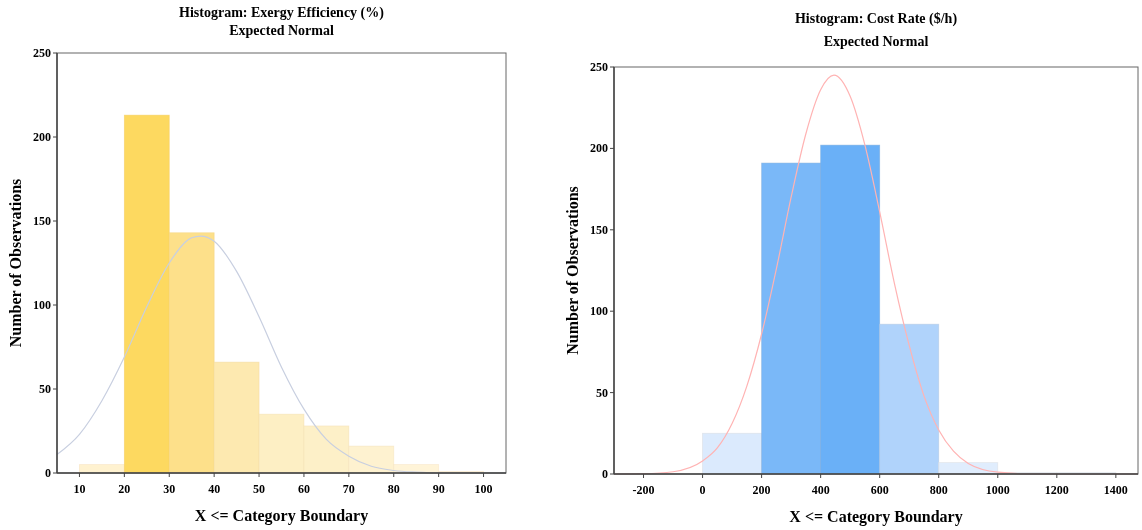  Describe the element at coordinates (997, 490) in the screenshot. I see `x-tick-label: 1000` at that location.